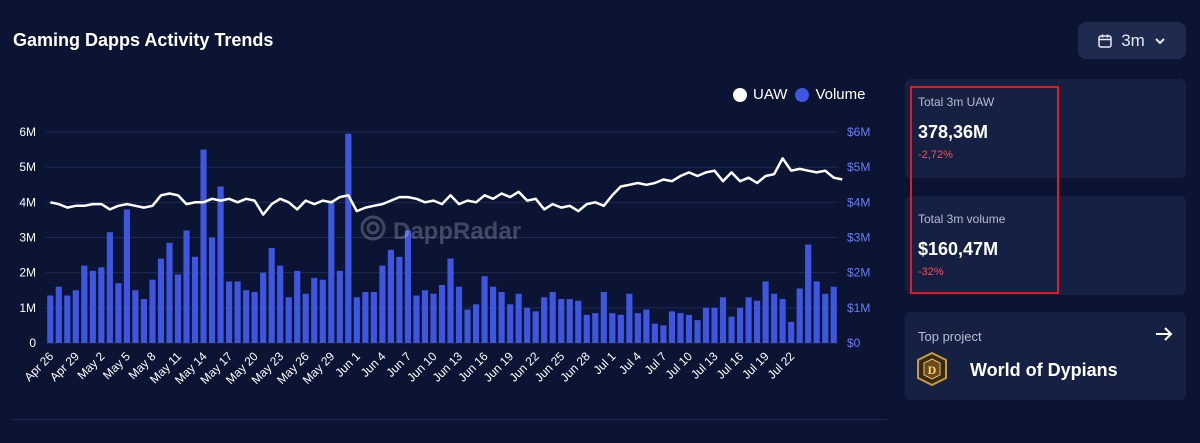 The height and width of the screenshot is (443, 1200). Describe the element at coordinates (143, 40) in the screenshot. I see `page-title: Gaming Dapps Activity Trends` at that location.